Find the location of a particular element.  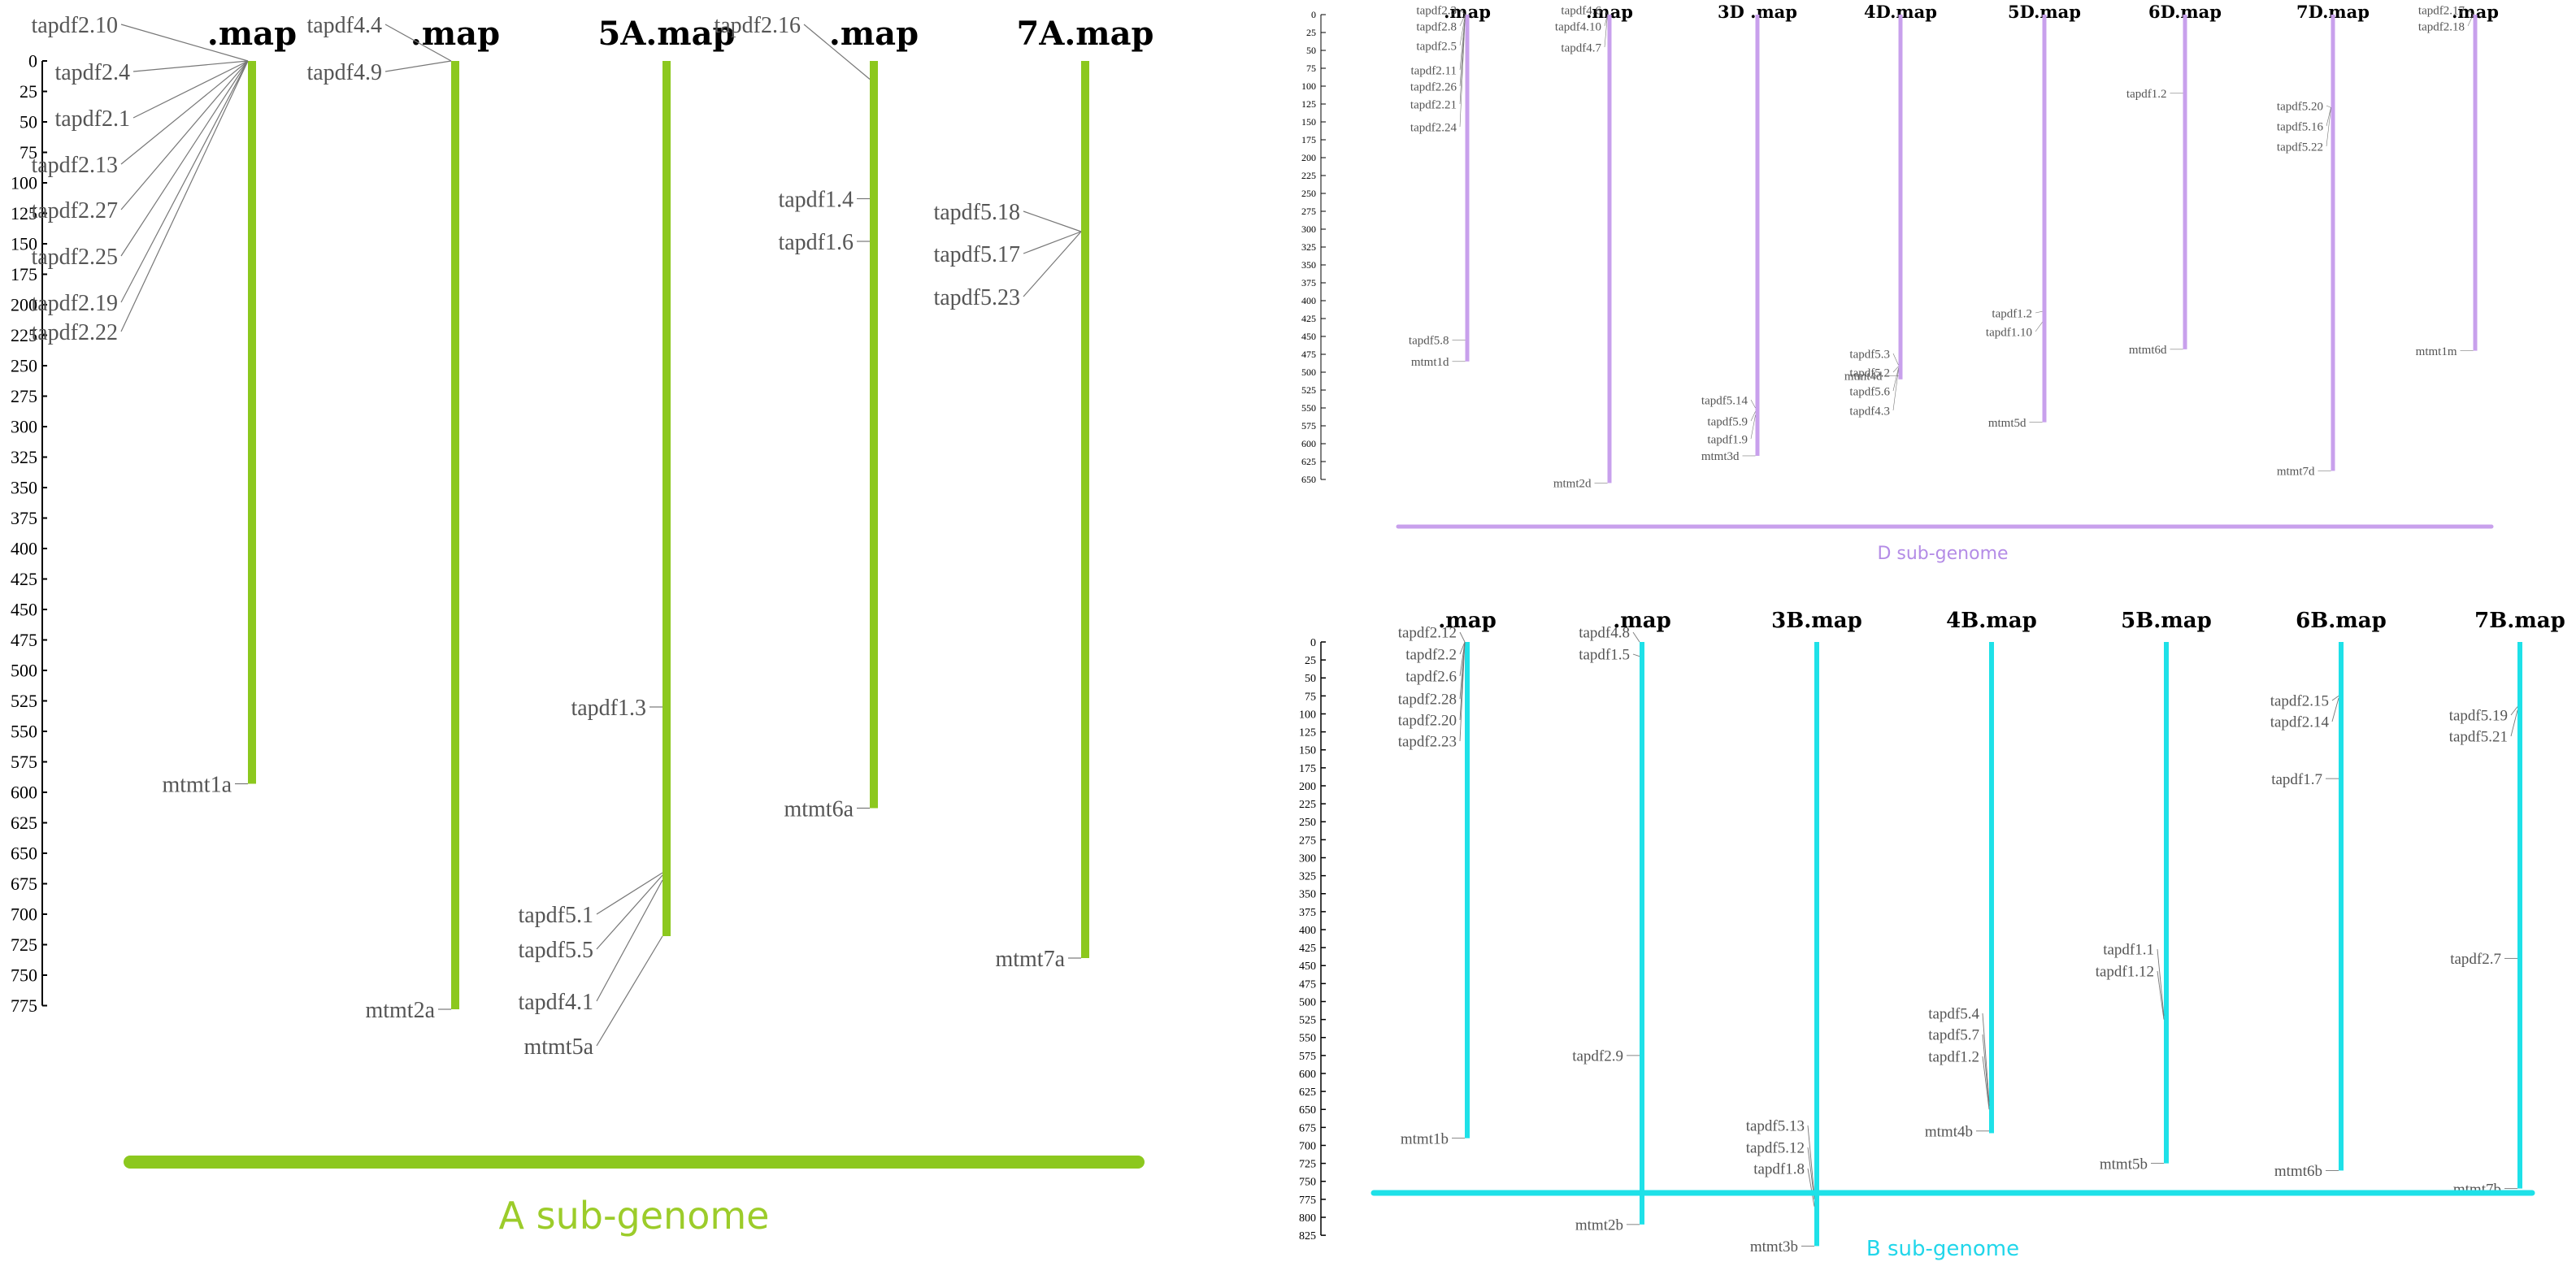

gene-label-tapdf2.16: tapdf2.16 is located at coordinates (757, 25).